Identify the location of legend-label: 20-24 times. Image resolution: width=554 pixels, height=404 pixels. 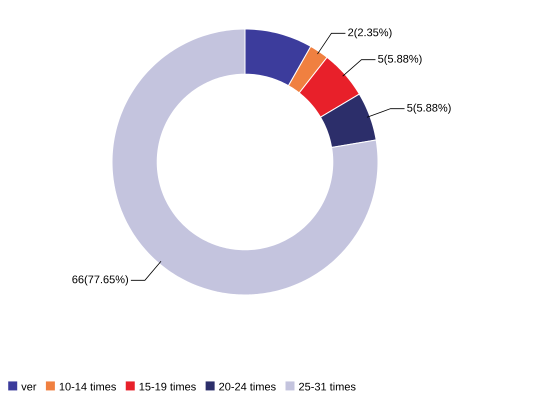
(247, 386).